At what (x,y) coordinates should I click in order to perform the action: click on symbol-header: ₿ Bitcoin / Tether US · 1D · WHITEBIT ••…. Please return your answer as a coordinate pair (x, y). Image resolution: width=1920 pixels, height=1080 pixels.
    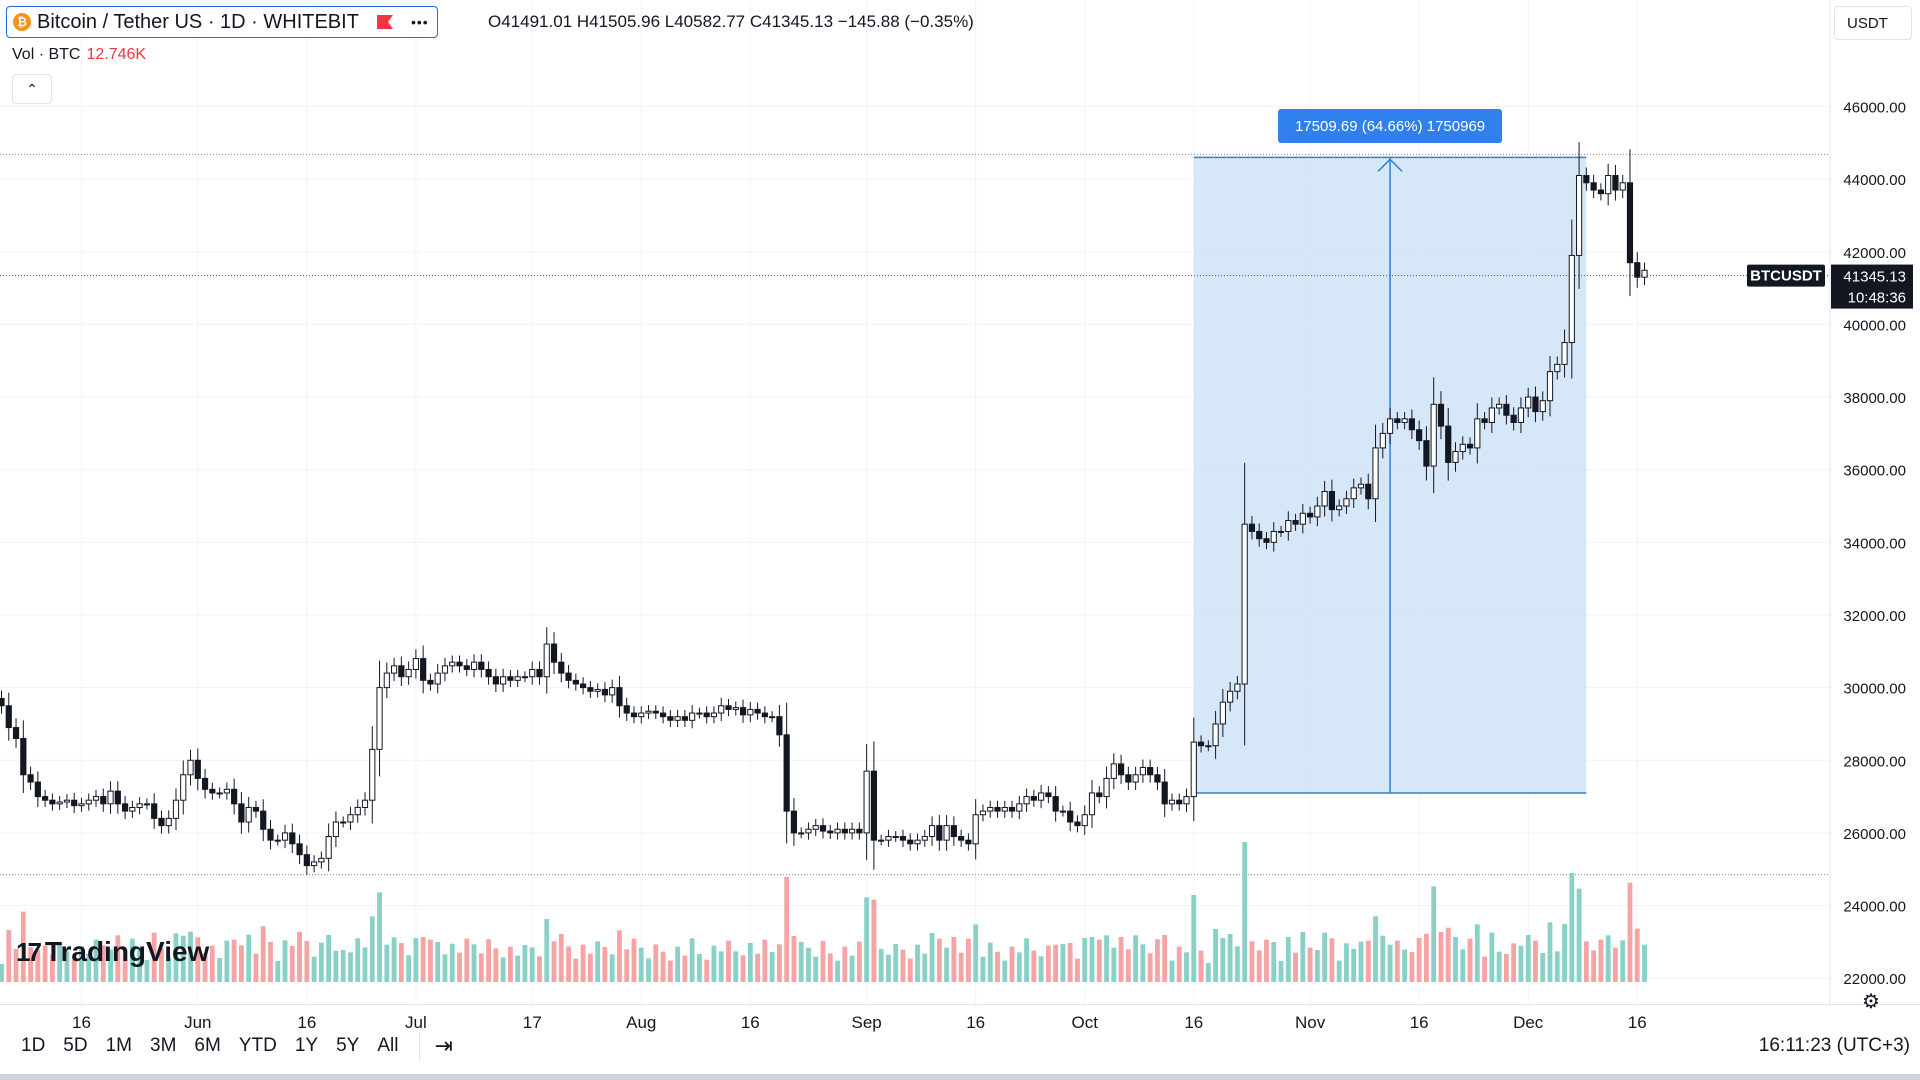
    Looking at the image, I should click on (222, 22).